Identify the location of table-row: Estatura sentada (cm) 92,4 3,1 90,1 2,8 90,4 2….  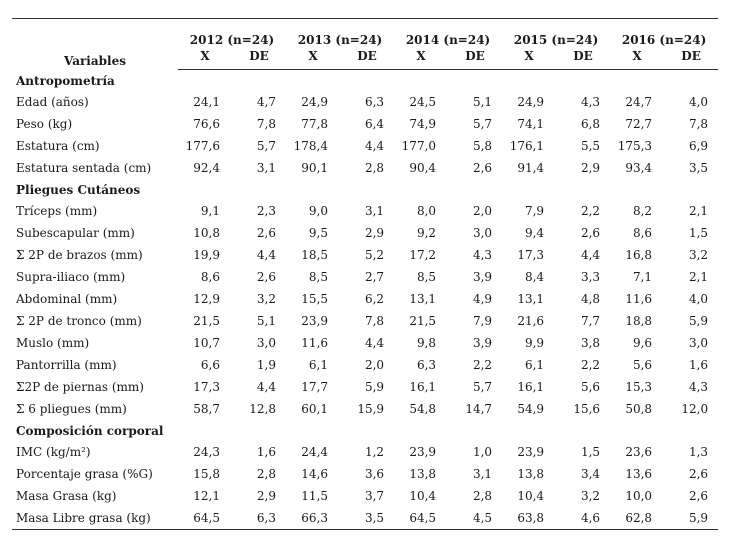
(365, 168).